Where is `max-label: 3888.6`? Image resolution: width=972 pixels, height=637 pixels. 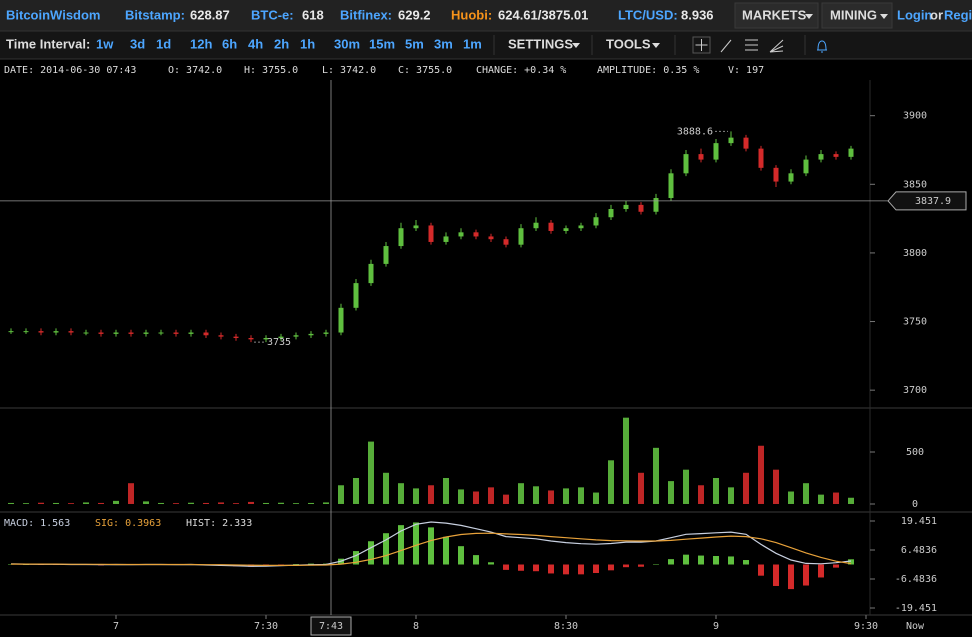
max-label: 3888.6 is located at coordinates (695, 131).